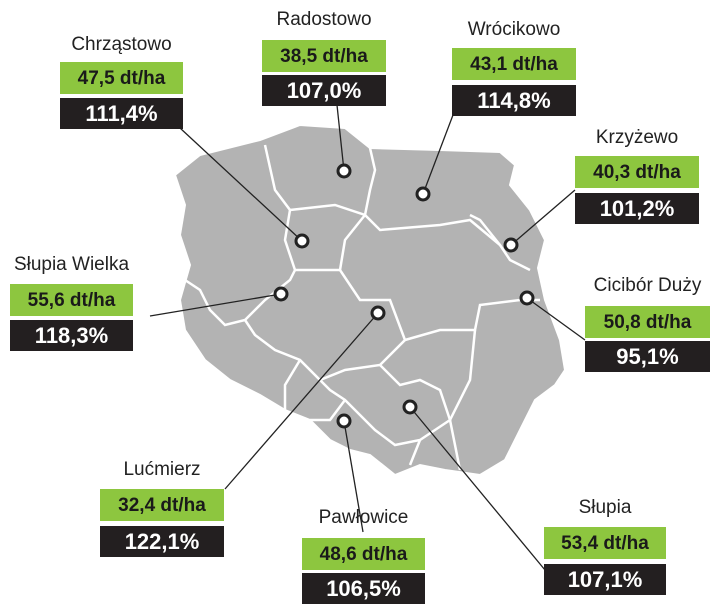 Image resolution: width=720 pixels, height=615 pixels. I want to click on yield-label: 55,6 dt/ha, so click(72, 300).